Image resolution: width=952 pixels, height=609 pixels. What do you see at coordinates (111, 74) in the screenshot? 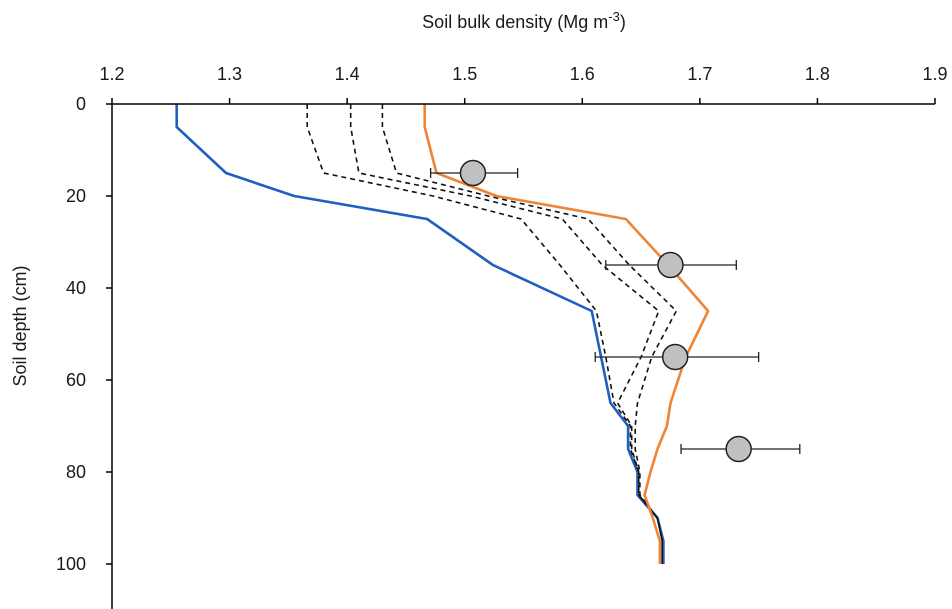
I see `x-tick-label: 1.2` at bounding box center [111, 74].